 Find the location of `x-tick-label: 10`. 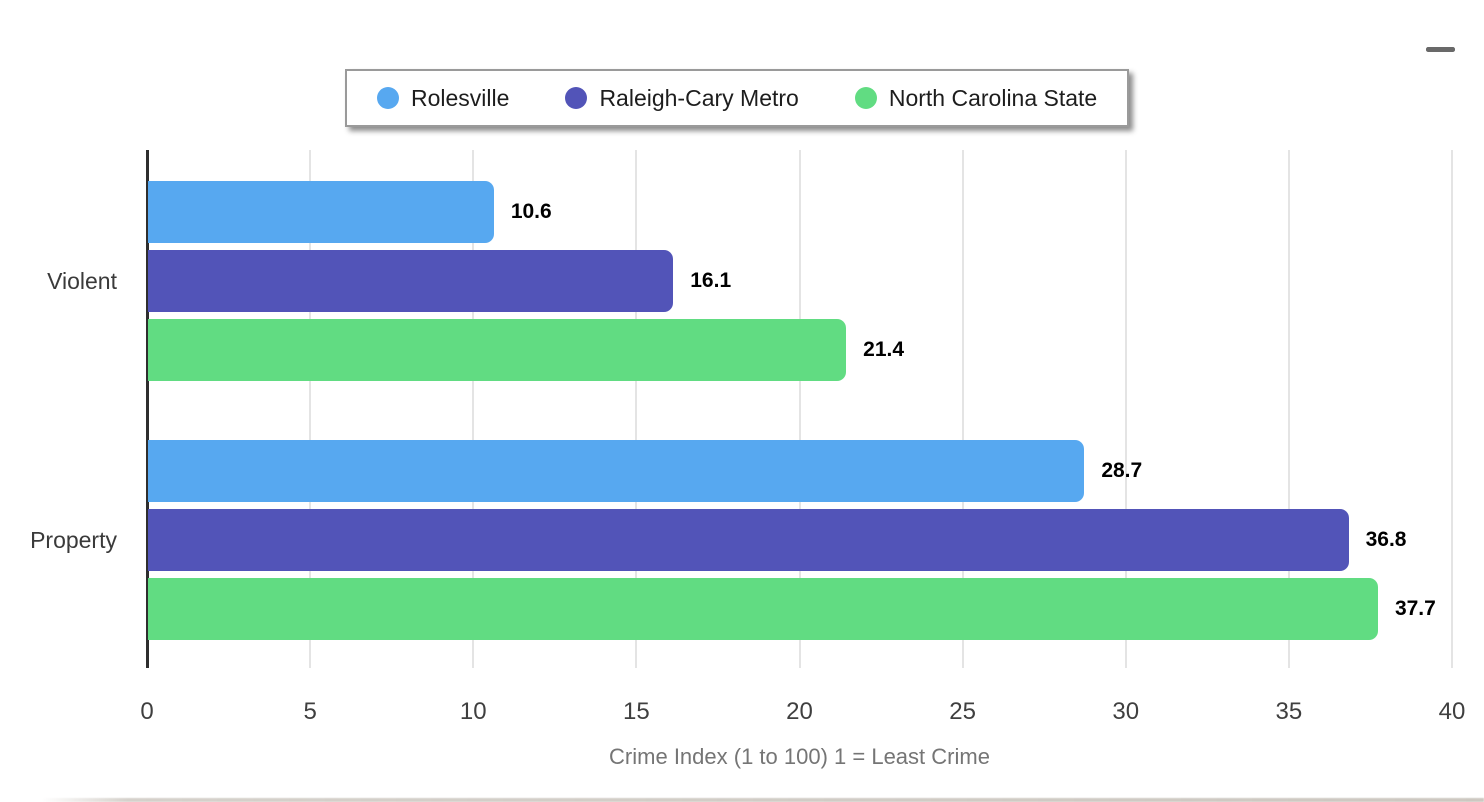

x-tick-label: 10 is located at coordinates (473, 711).